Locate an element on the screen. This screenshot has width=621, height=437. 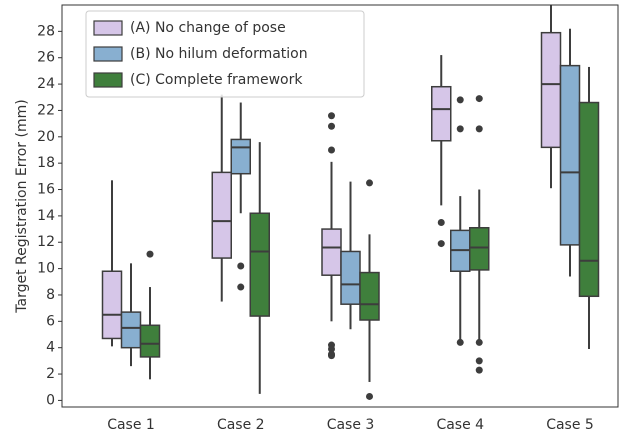
y-tick-label: 22 is located at coordinates (46, 110).